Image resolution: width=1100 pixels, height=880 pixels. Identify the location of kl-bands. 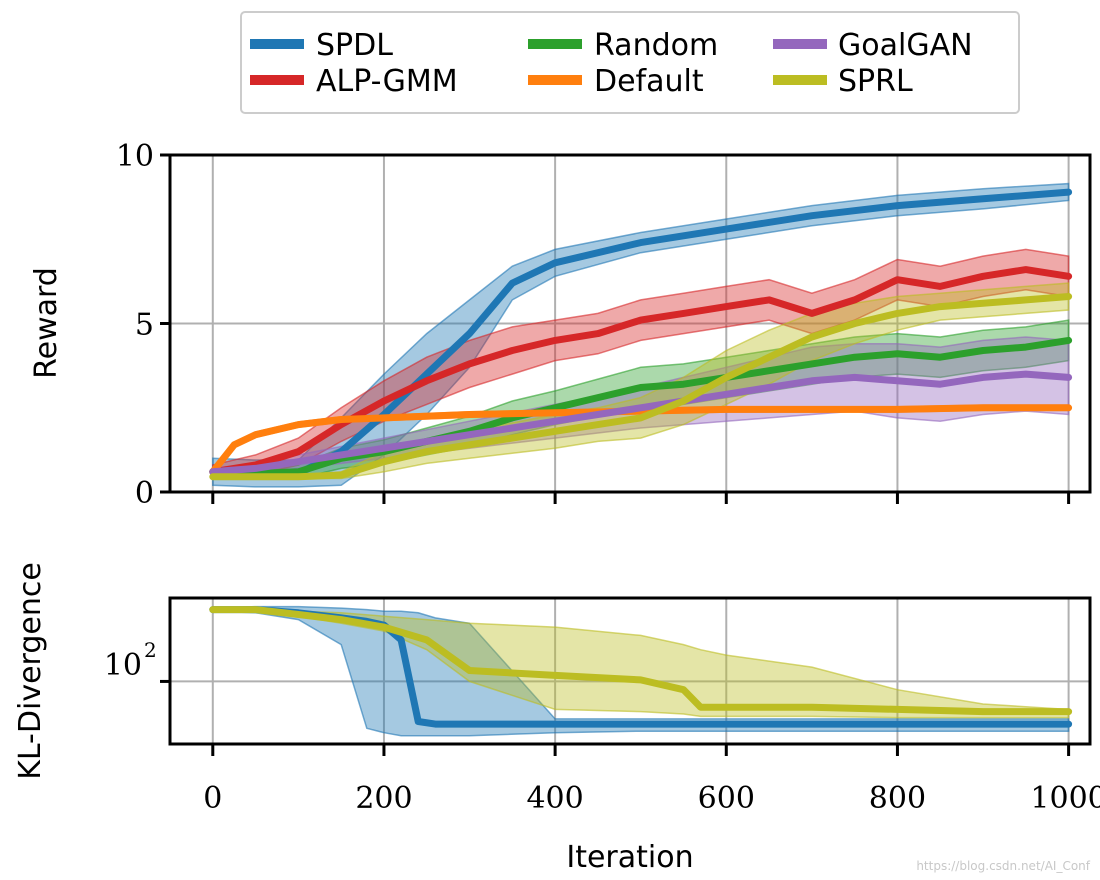
(641, 671).